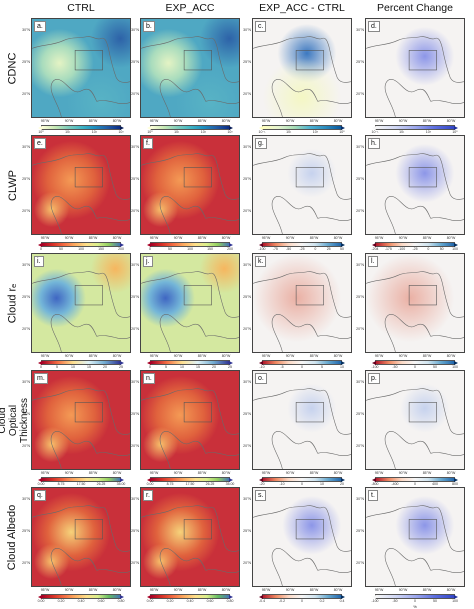 The height and width of the screenshot is (609, 474). What do you see at coordinates (328, 249) in the screenshot?
I see `colorbar-tick-label: 25` at bounding box center [328, 249].